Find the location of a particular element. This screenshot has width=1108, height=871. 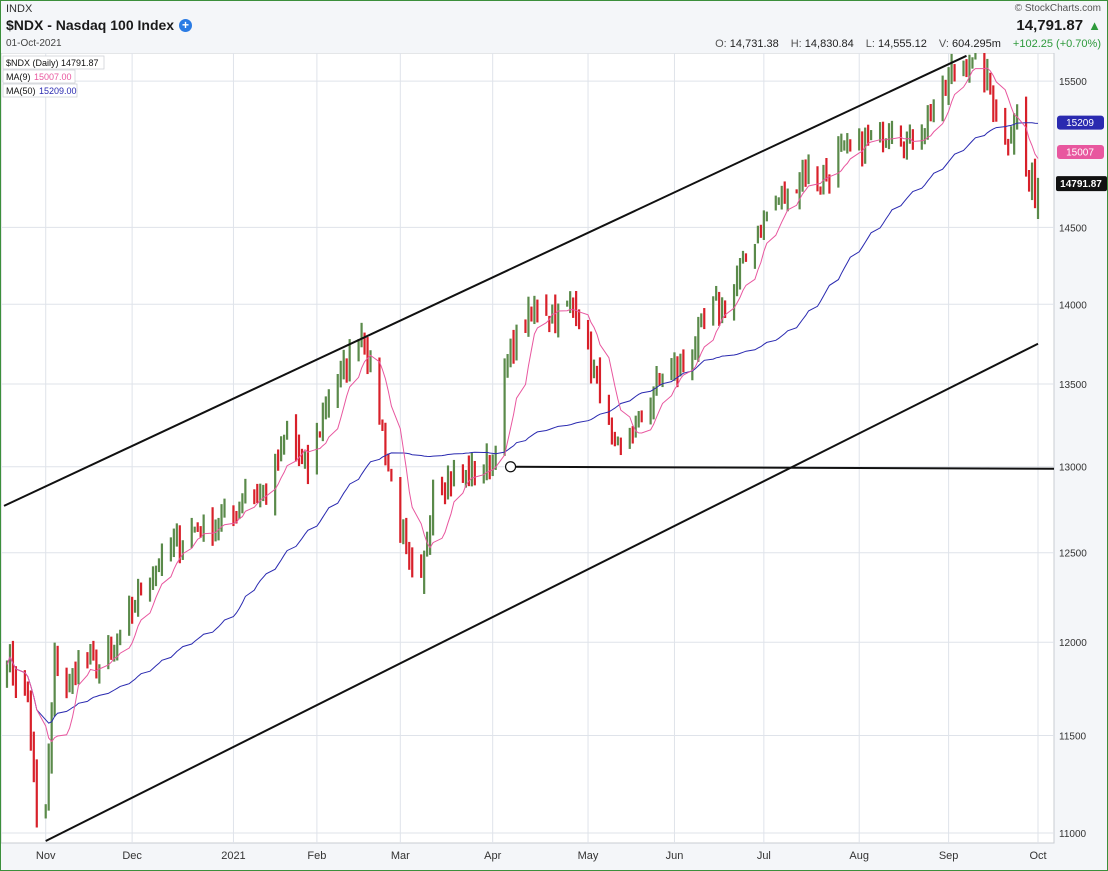

legend-ma50-name: MA(50) is located at coordinates (21, 91).